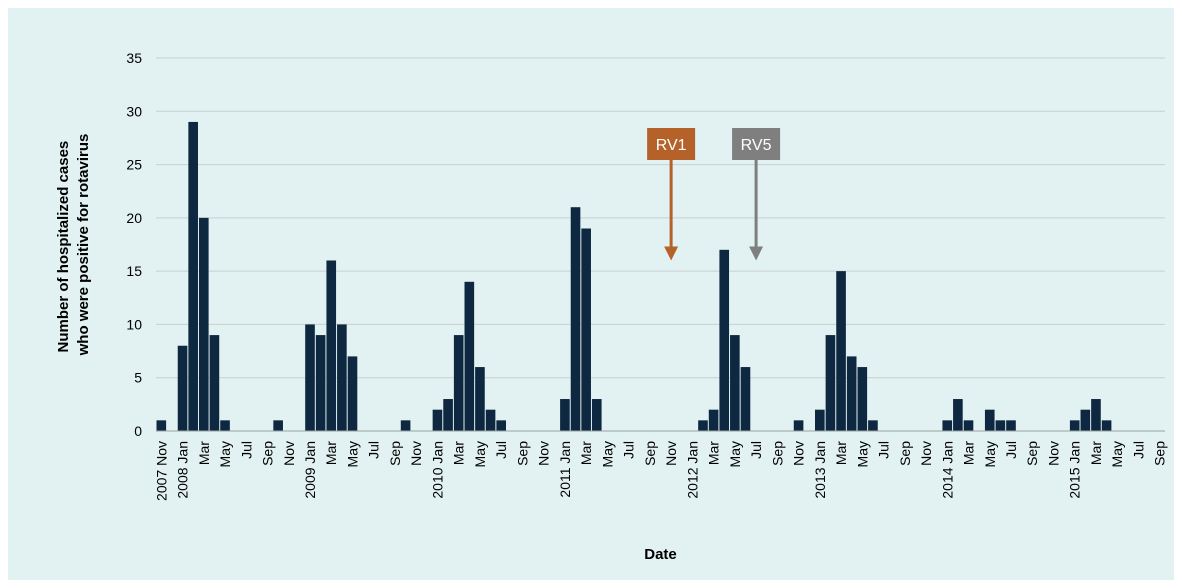 This screenshot has height=588, width=1182. What do you see at coordinates (83, 245) in the screenshot?
I see `y-axis-title-line-2: who were positive for rotavirus` at bounding box center [83, 245].